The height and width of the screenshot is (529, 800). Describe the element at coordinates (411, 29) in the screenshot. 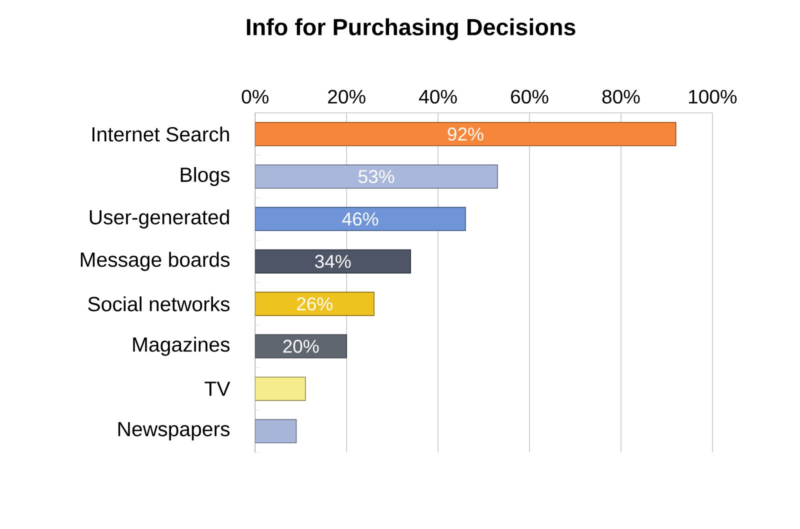

I see `chart-title: Info for Purchasing Decisions` at that location.